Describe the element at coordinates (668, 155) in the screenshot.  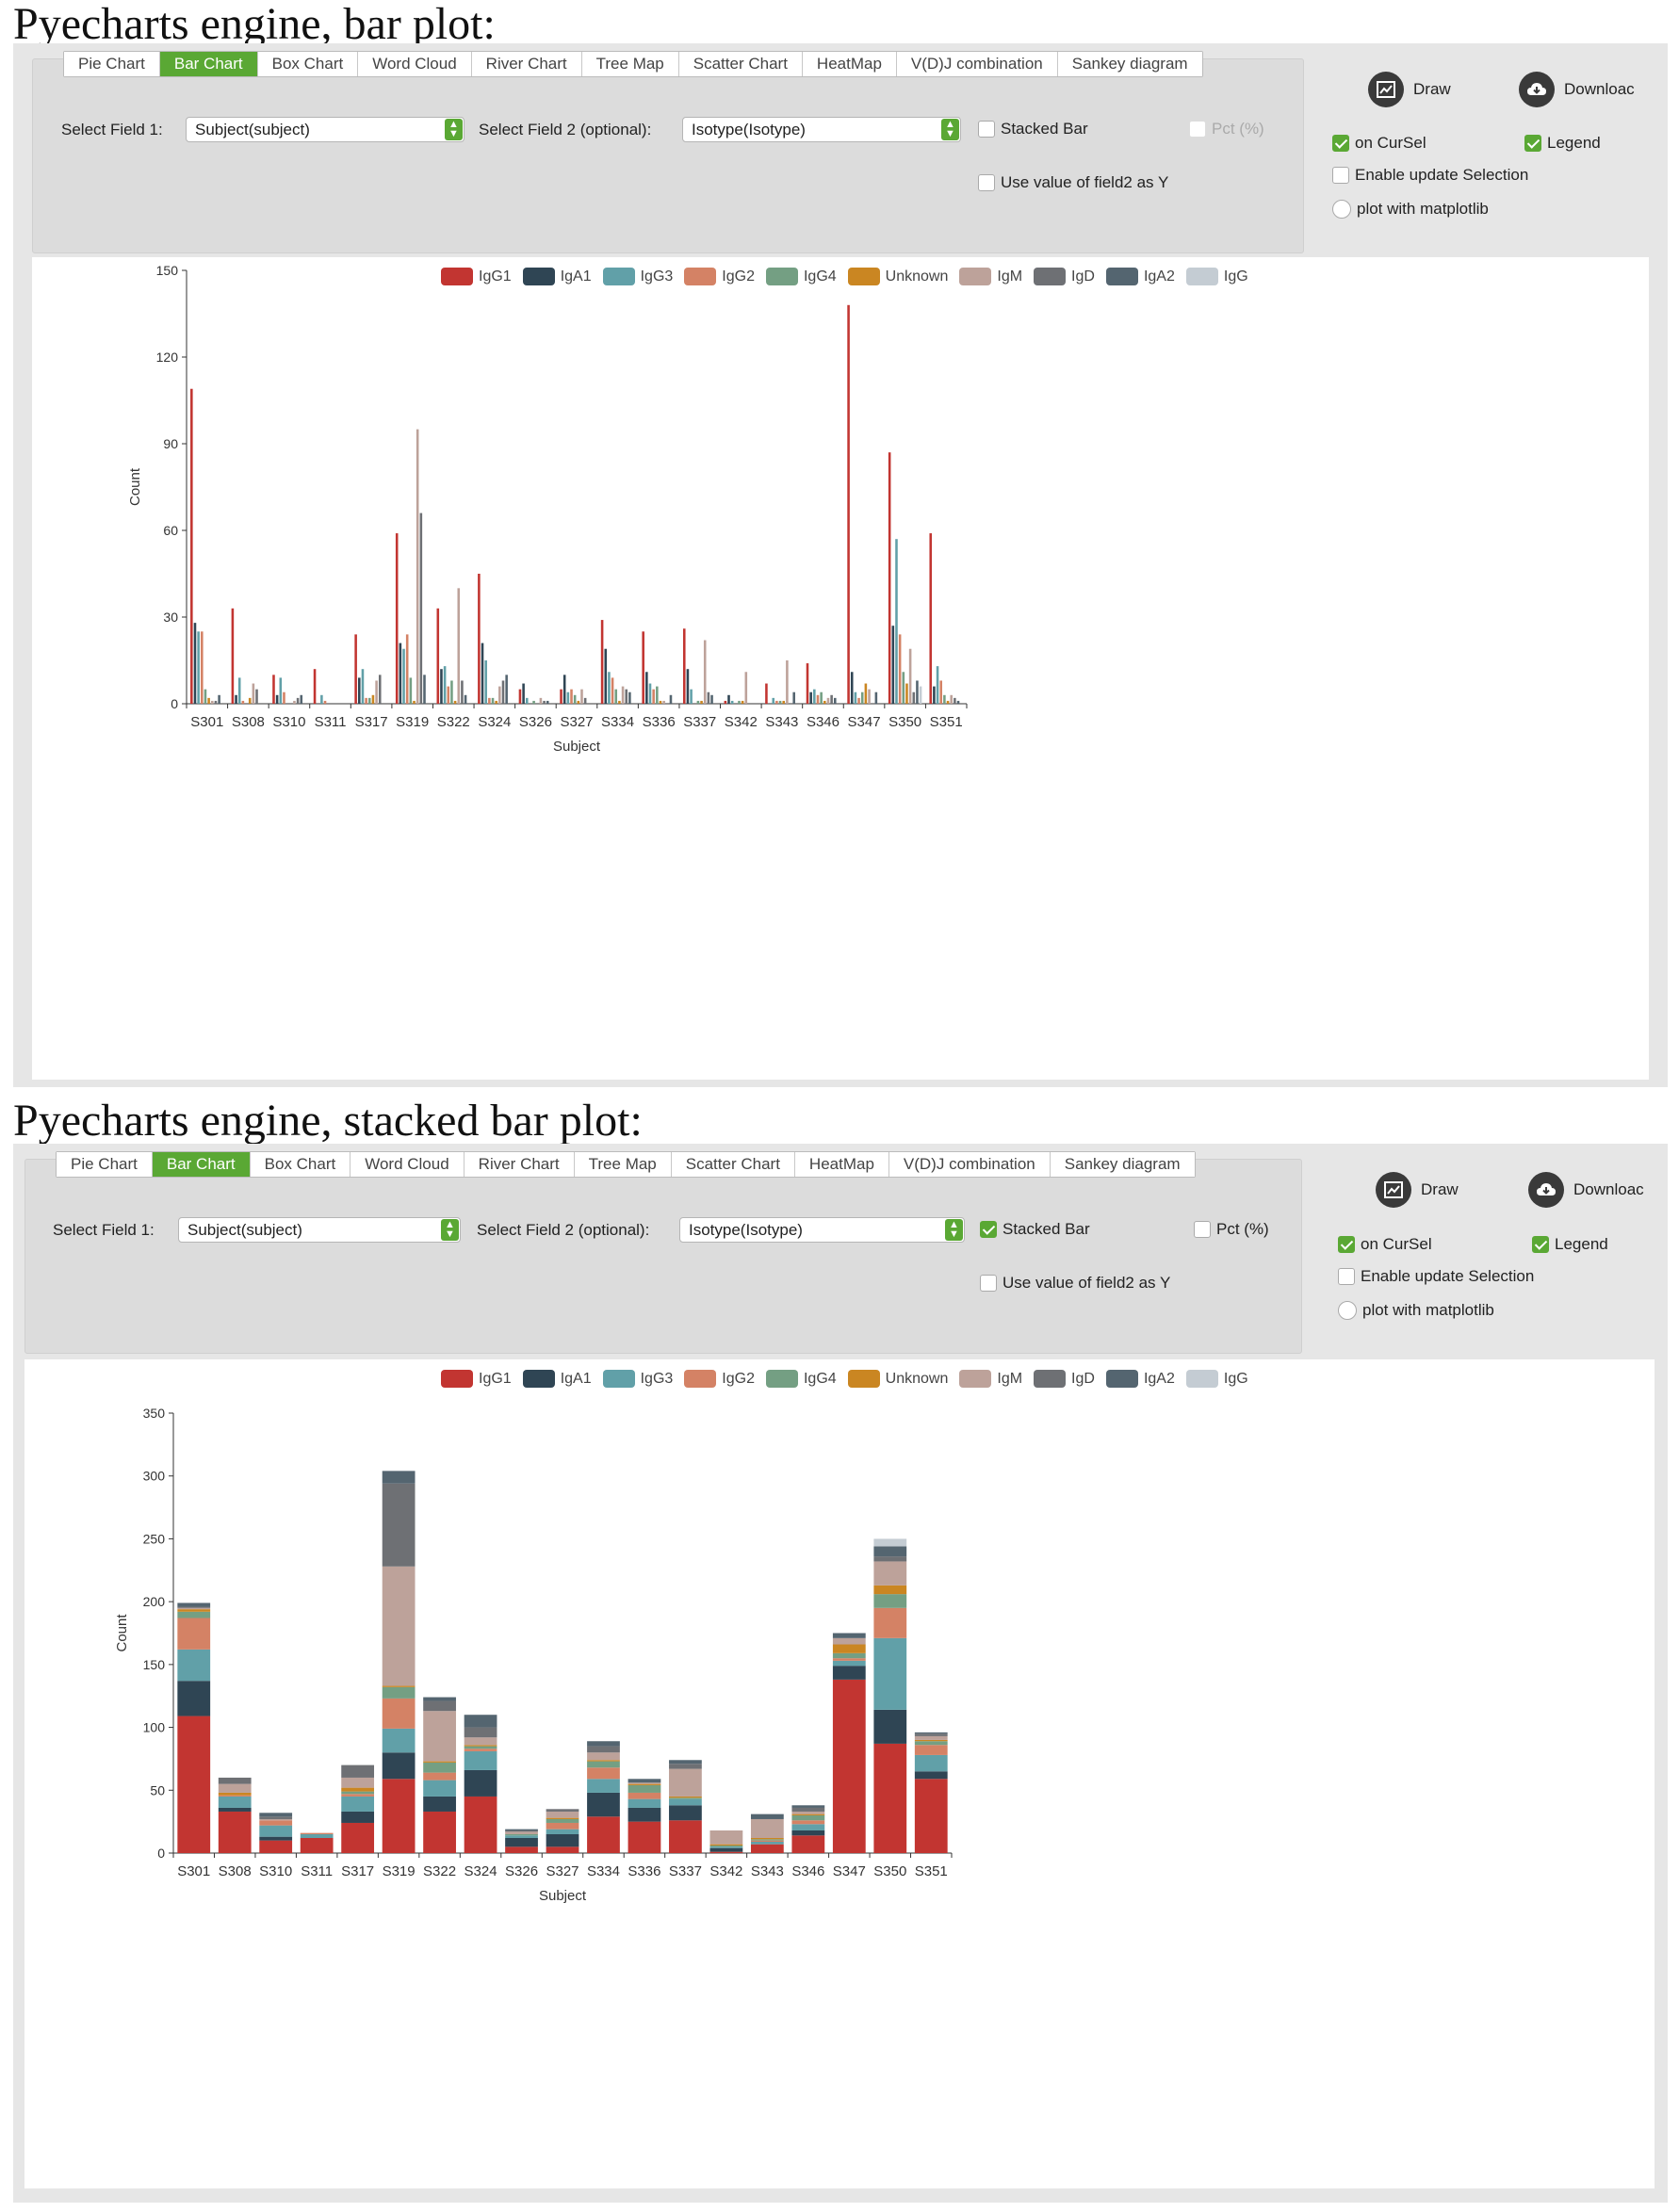
I see `controls-box` at that location.